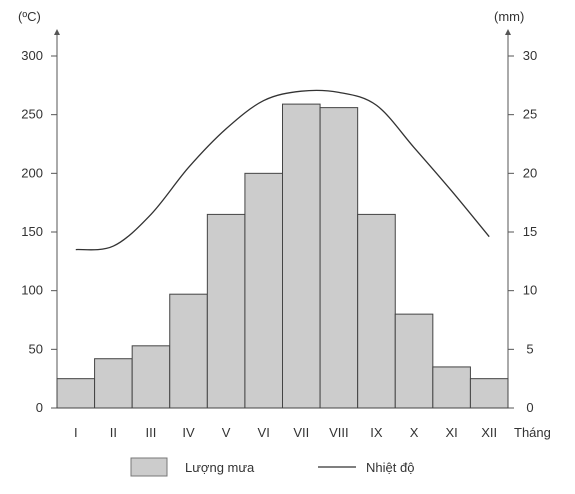 The height and width of the screenshot is (494, 575). Describe the element at coordinates (530, 231) in the screenshot. I see `right-tick-label: 15` at that location.